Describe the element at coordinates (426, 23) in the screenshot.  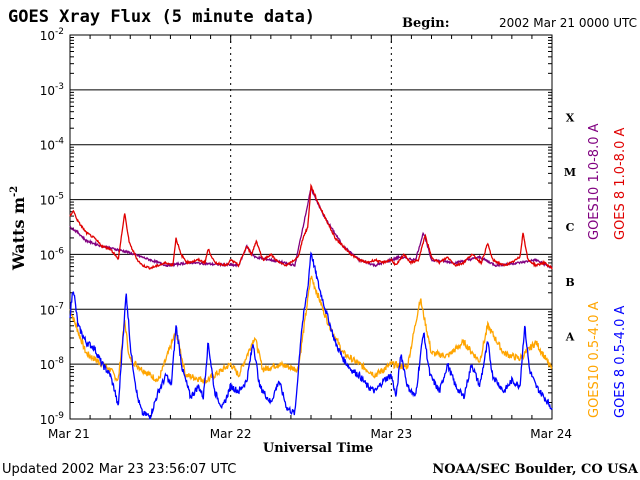
I see `begin-label: Begin:` at that location.